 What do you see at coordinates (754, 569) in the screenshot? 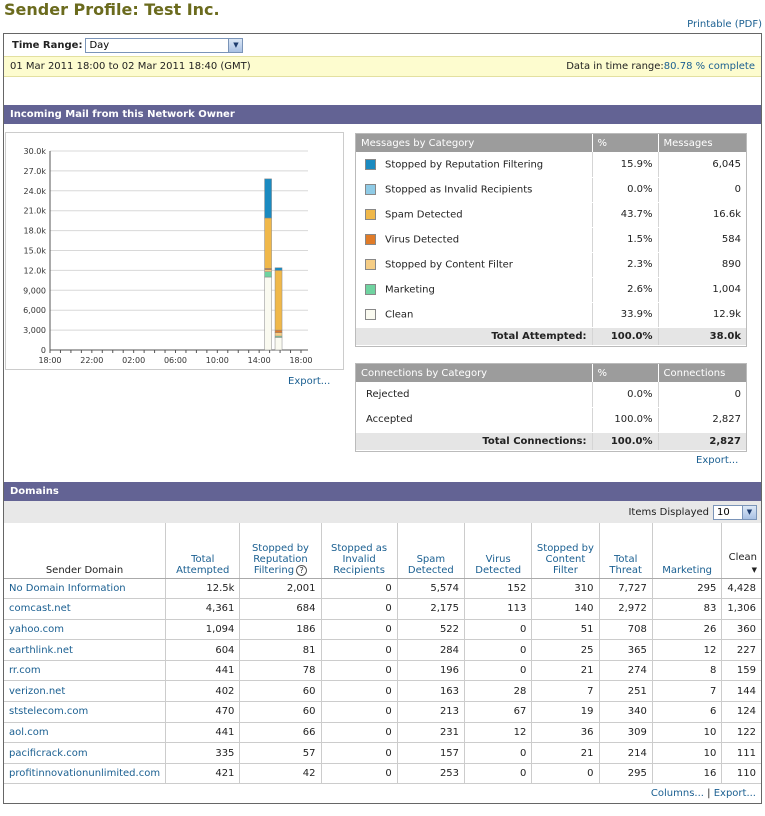
I see `sort-desc-icon: ▼` at bounding box center [754, 569].